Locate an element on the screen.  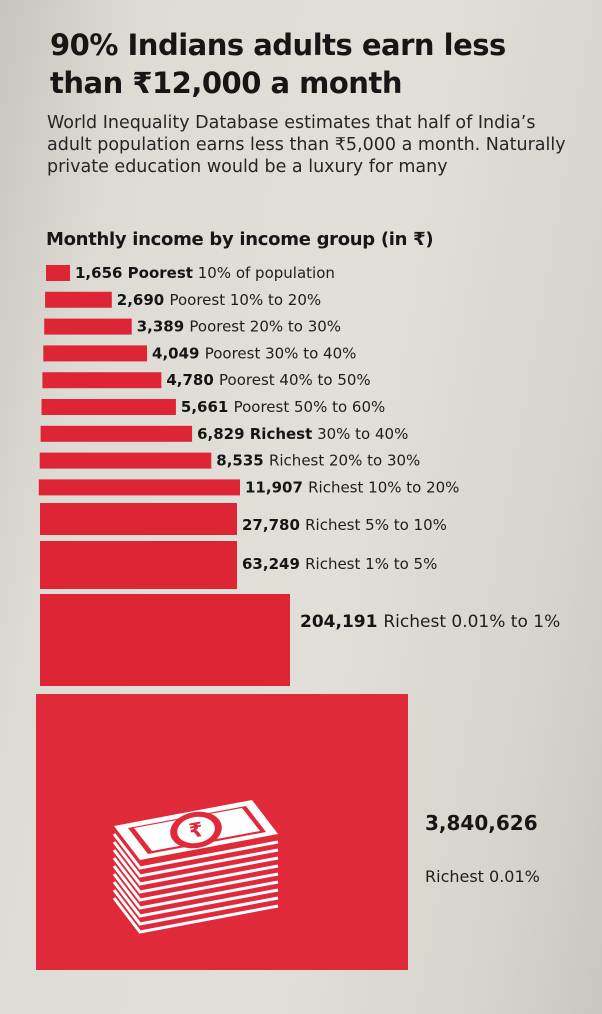
bar-category-label: Poorest 40% to 50% is located at coordinates (295, 380).